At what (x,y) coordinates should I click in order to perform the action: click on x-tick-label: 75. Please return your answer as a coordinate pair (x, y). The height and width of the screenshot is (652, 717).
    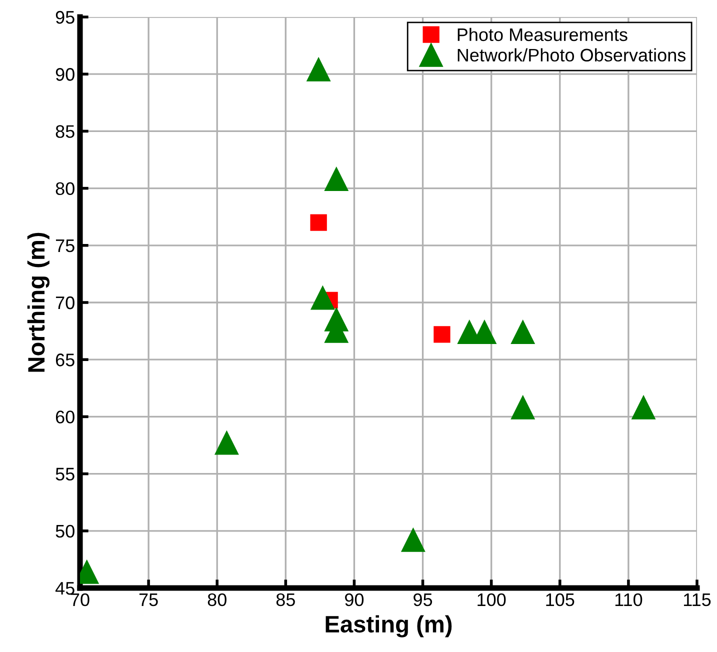
    Looking at the image, I should click on (148, 600).